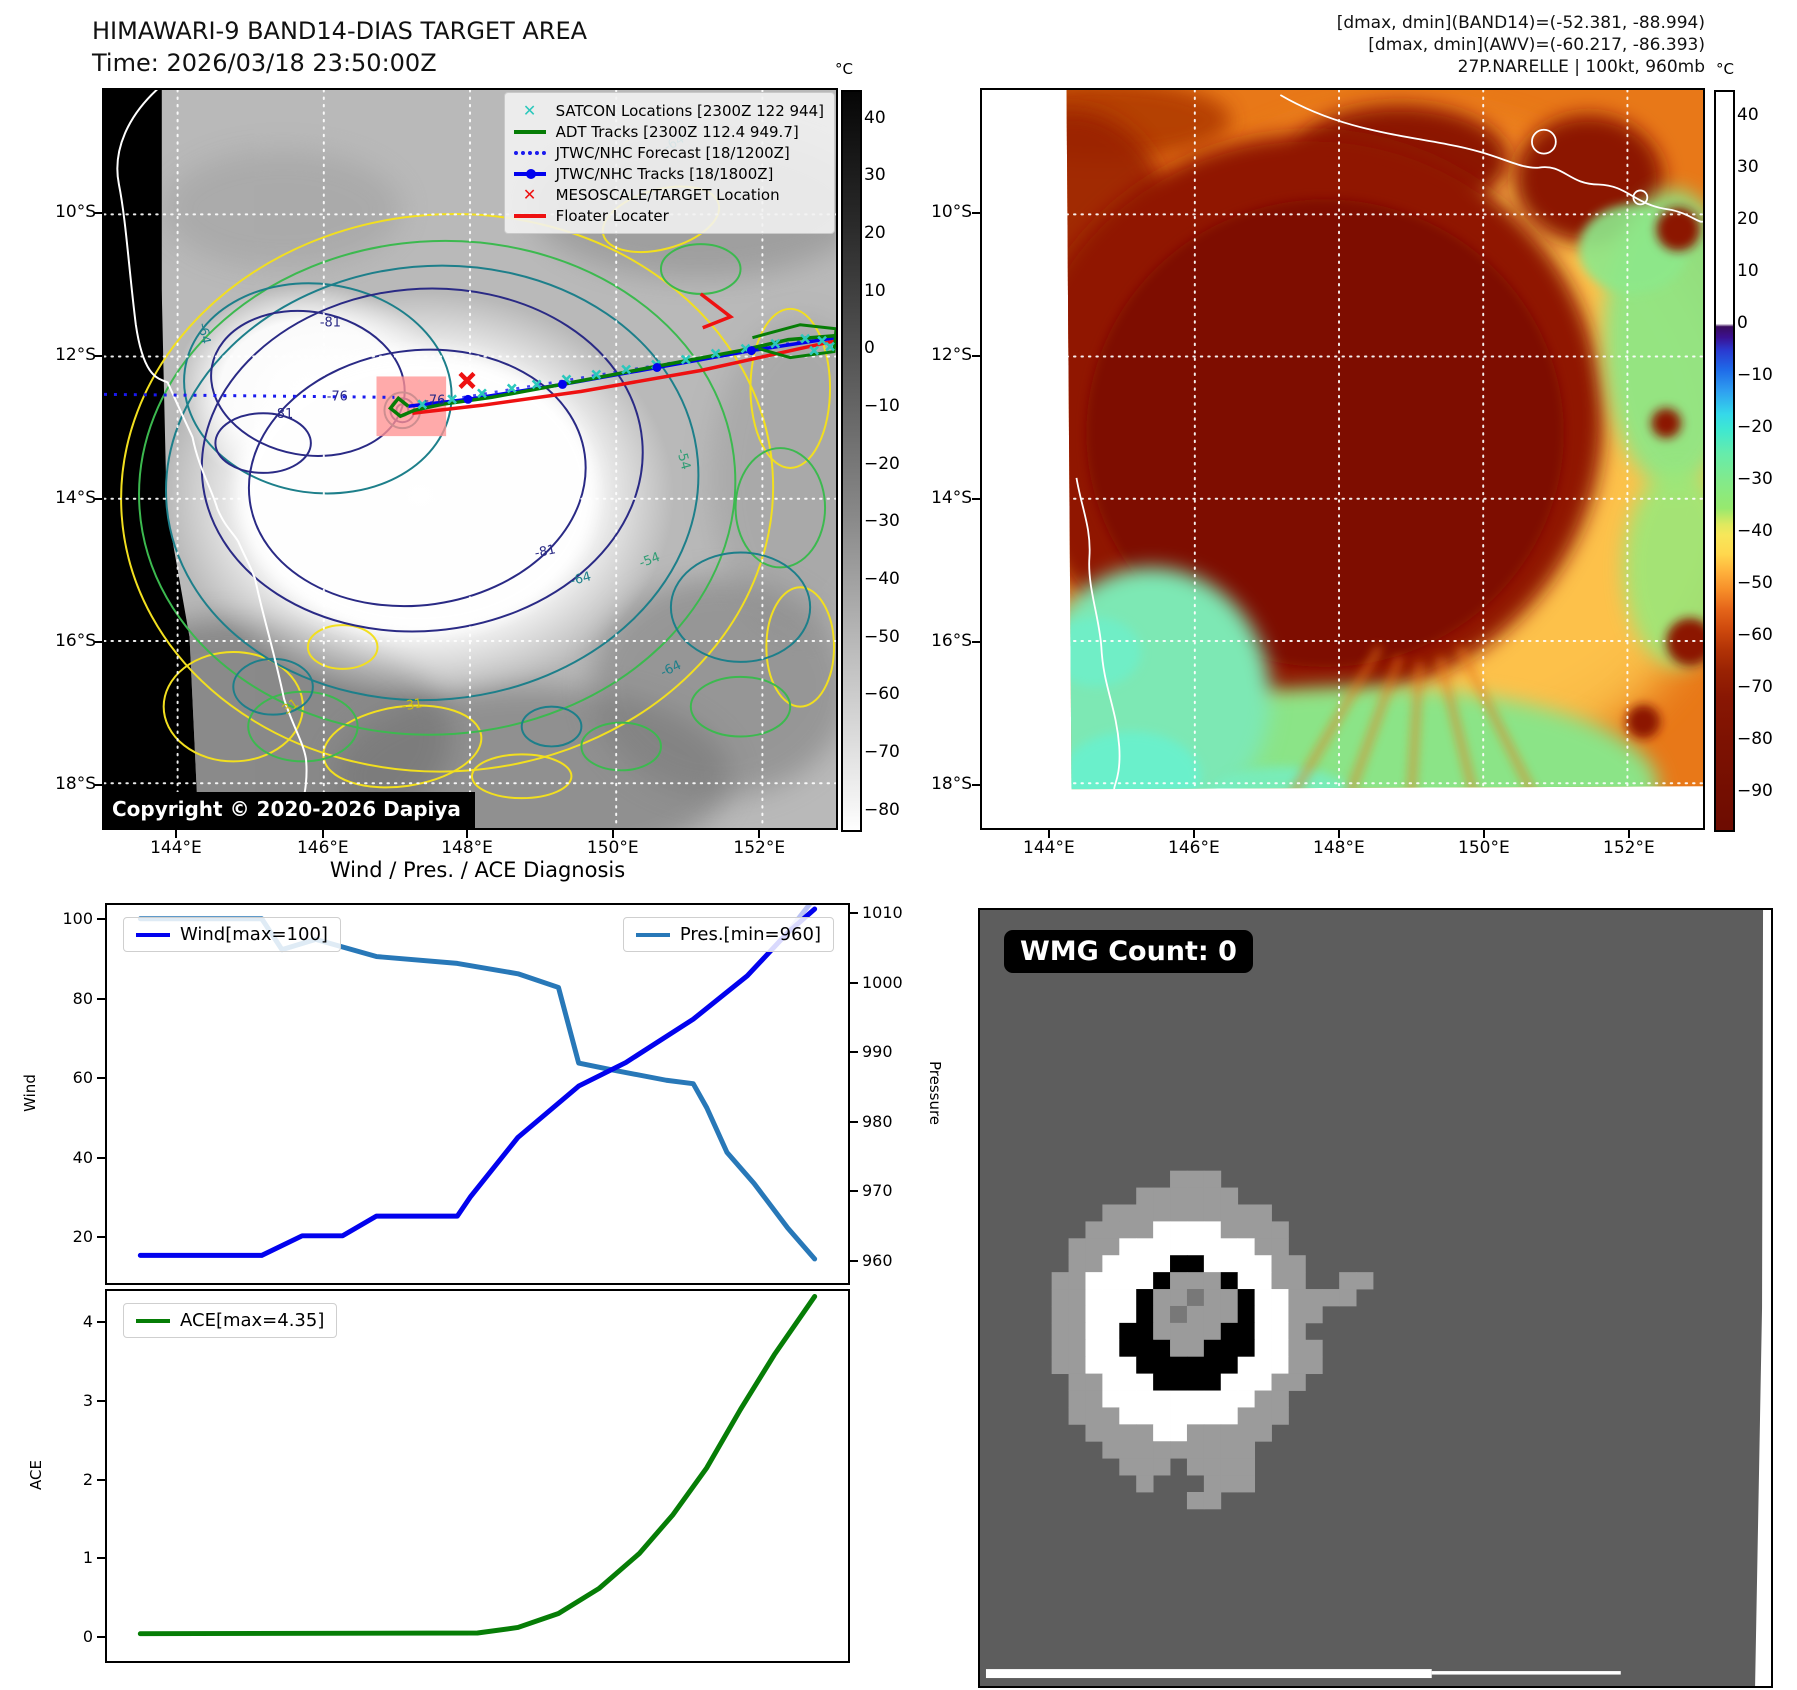  Describe the element at coordinates (65, 459) in the screenshot. I see `left-map-lat-labels: 10°S 12°S 14°S 16°S 18°S` at that location.